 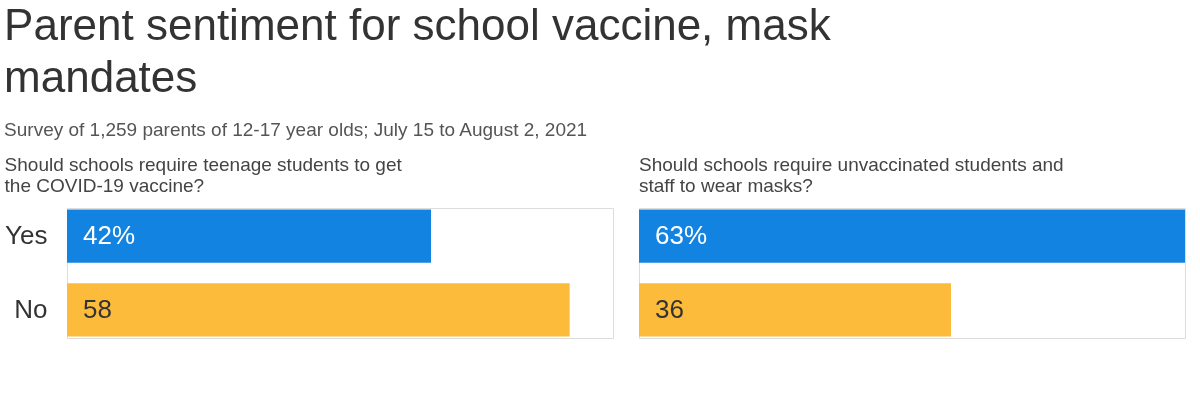 I want to click on data-label: 58, so click(x=97, y=308).